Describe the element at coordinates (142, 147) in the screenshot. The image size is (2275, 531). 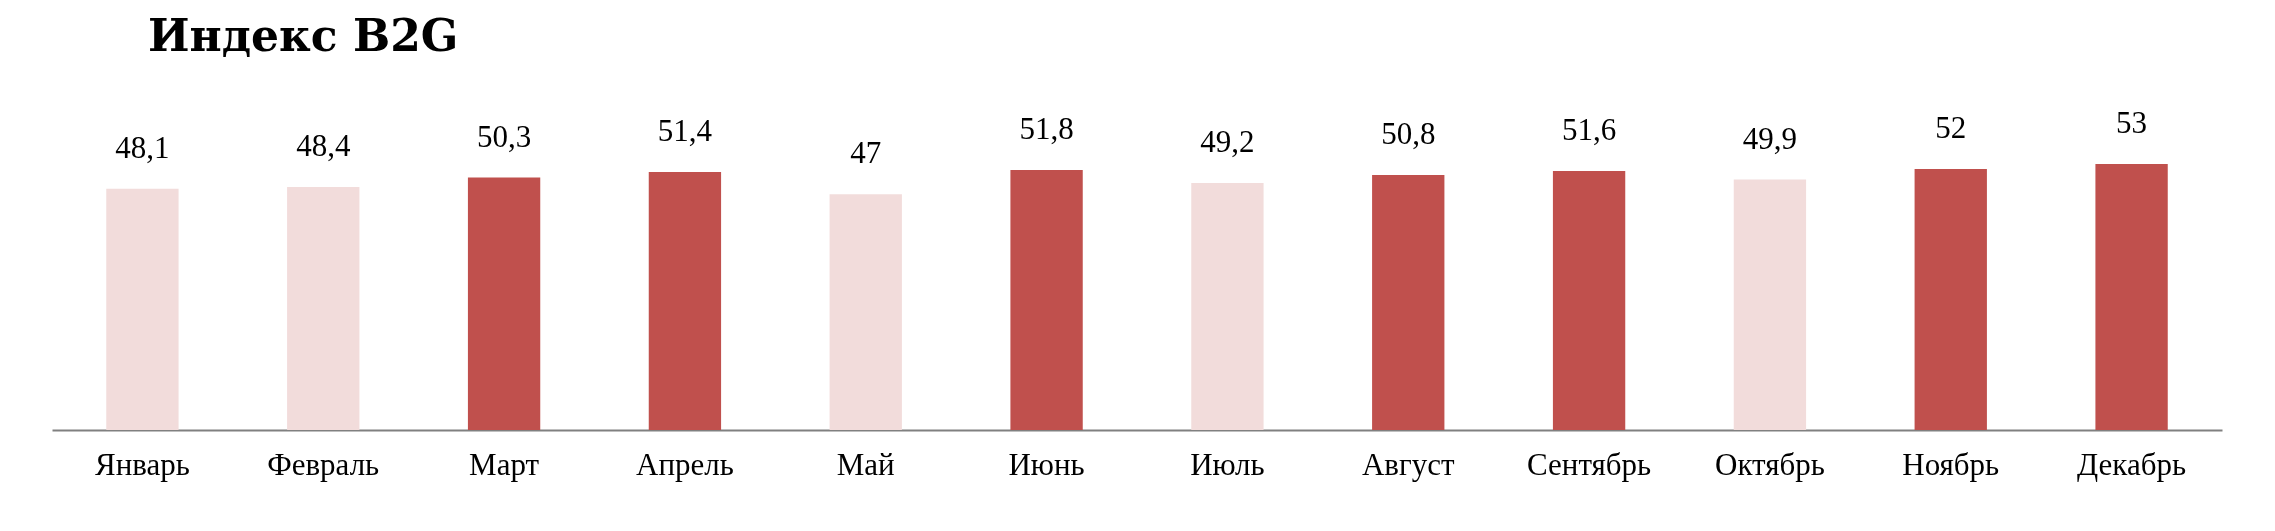
I see `data-label: 48,1` at that location.